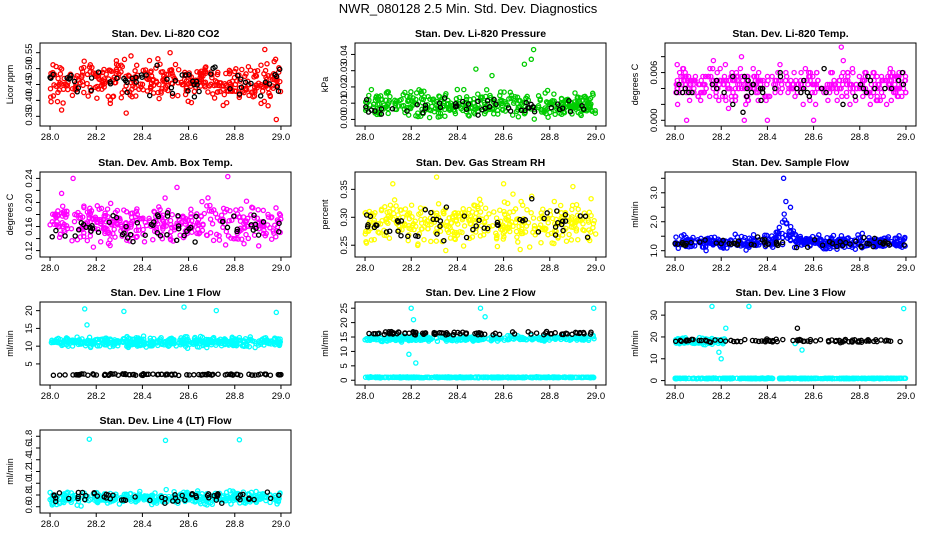 The width and height of the screenshot is (936, 540). Describe the element at coordinates (29, 250) in the screenshot. I see `y-tick-label: 0.12` at that location.